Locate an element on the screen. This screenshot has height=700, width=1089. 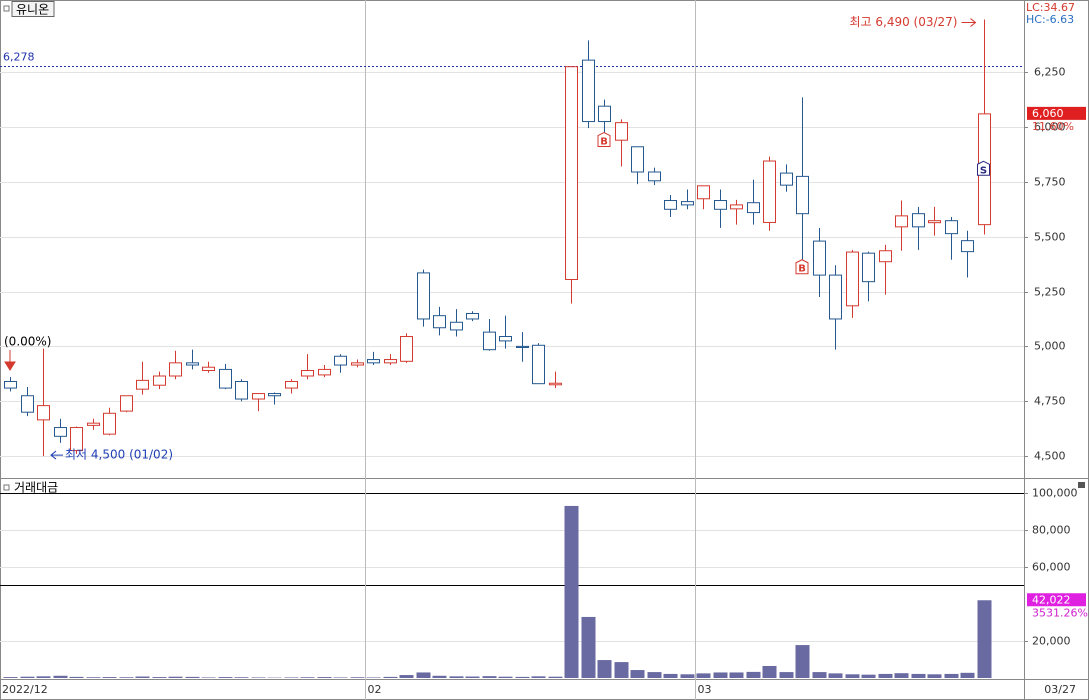
x-tick-label: 03/27 is located at coordinates (1060, 689).